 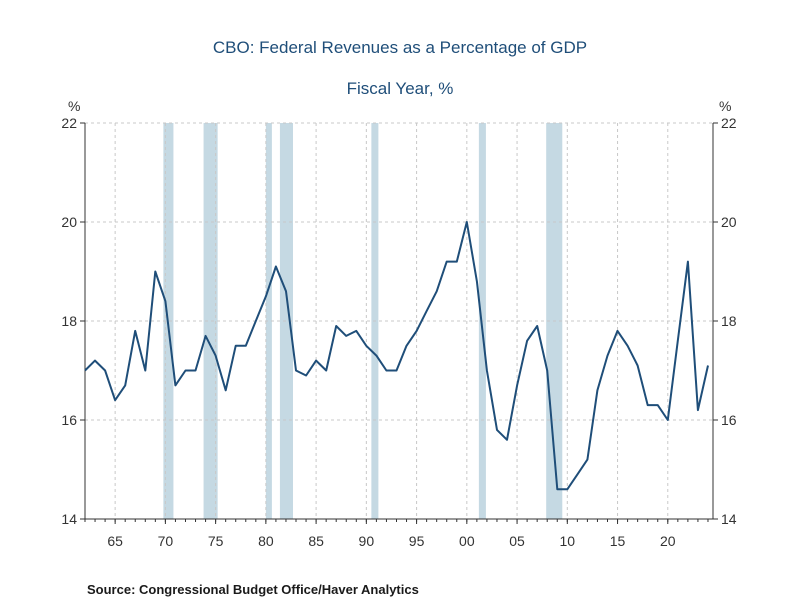 What do you see at coordinates (729, 123) in the screenshot?
I see `y-tick-label-right: 22` at bounding box center [729, 123].